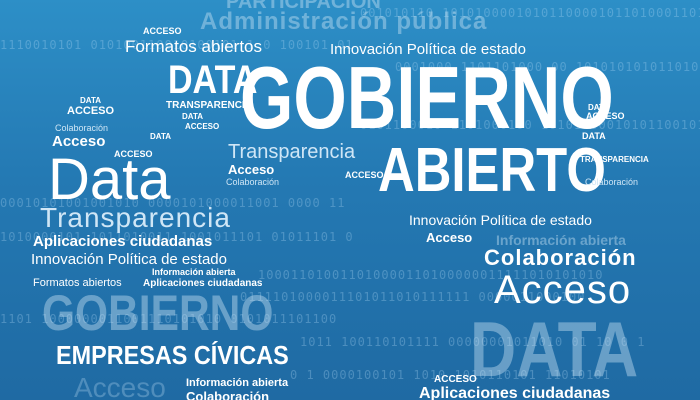  I want to click on word-acceso-tiny-r: ACCESO, so click(605, 116).